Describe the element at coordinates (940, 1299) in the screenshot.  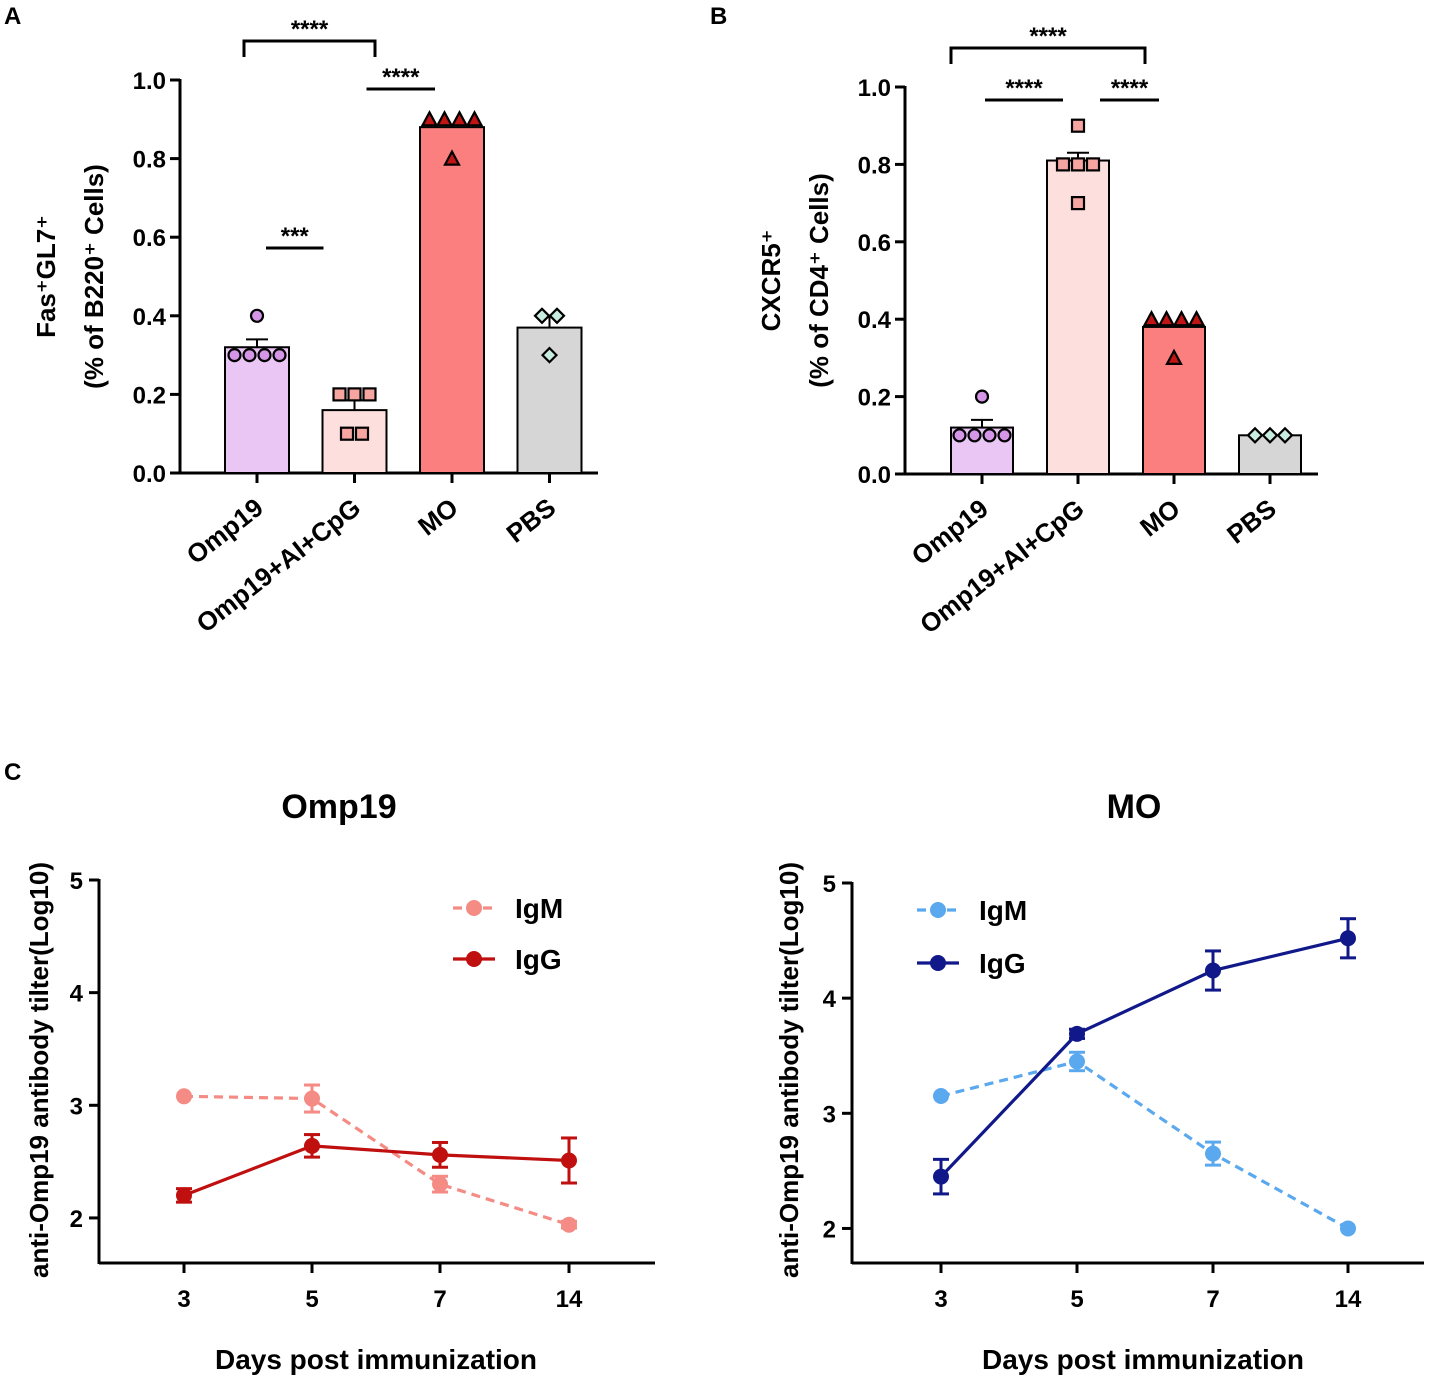
I see `x-tick-label: 3` at that location.